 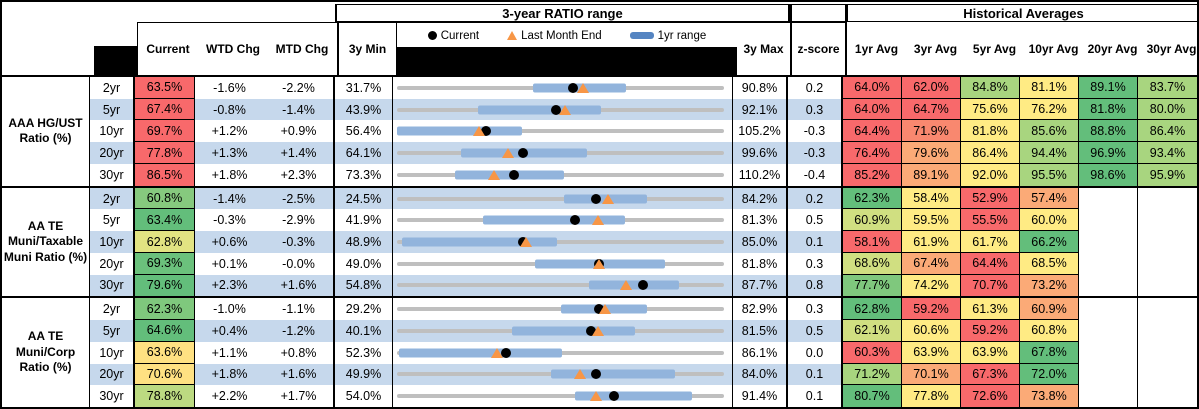 I want to click on mtd-chg-column-header: MTD Chg, so click(x=302, y=49).